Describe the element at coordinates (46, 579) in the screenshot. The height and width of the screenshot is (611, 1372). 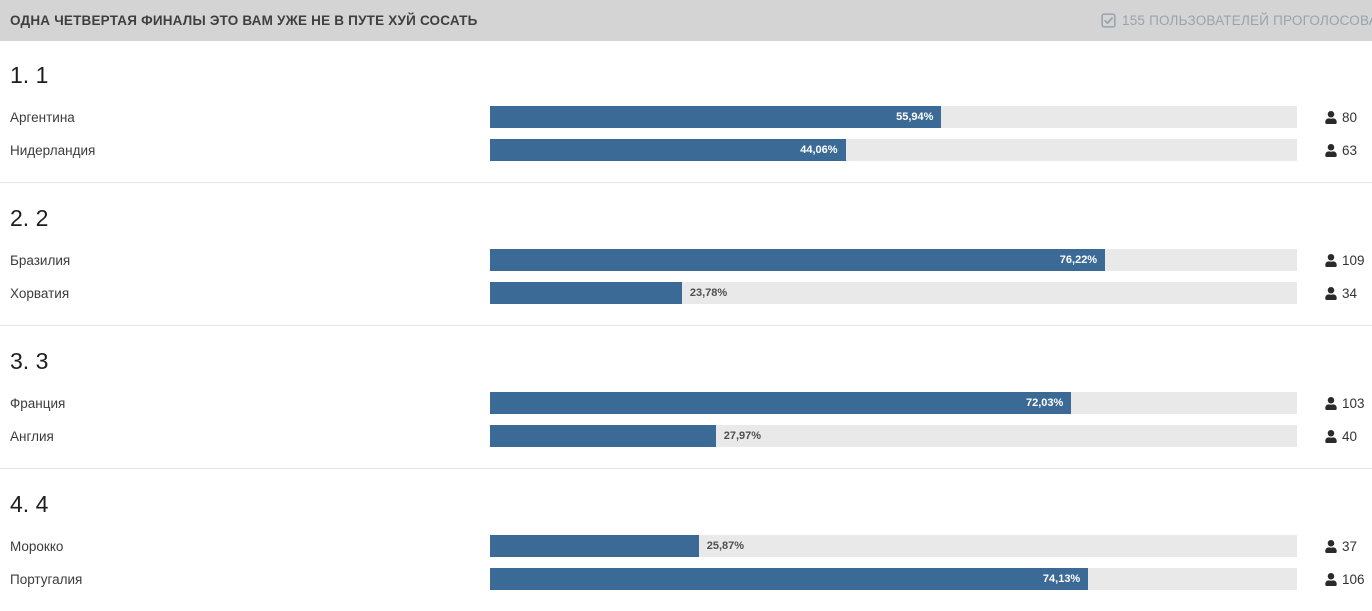
I see `option-label: Португалия` at that location.